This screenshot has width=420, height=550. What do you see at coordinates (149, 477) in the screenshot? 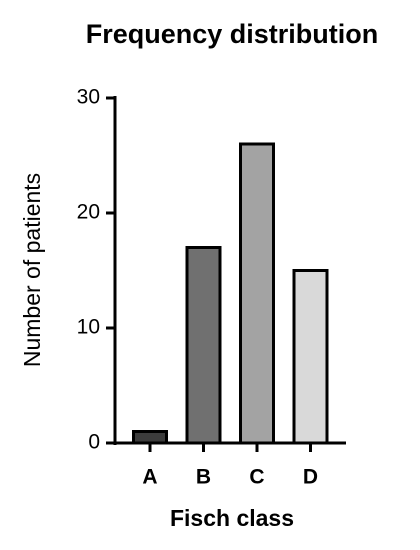
I see `x-tick-label: A` at bounding box center [149, 477].